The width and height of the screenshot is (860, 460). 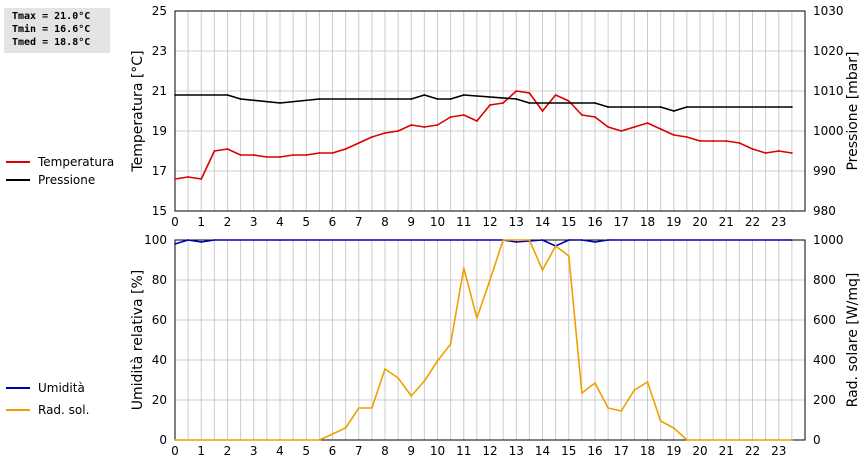 What do you see at coordinates (824, 211) in the screenshot?
I see `y-tick-label-right: 980` at bounding box center [824, 211].